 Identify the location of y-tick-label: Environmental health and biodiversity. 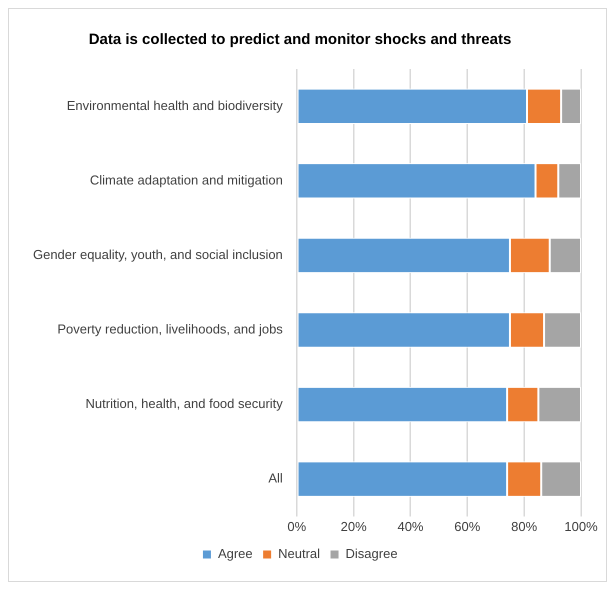
(175, 105).